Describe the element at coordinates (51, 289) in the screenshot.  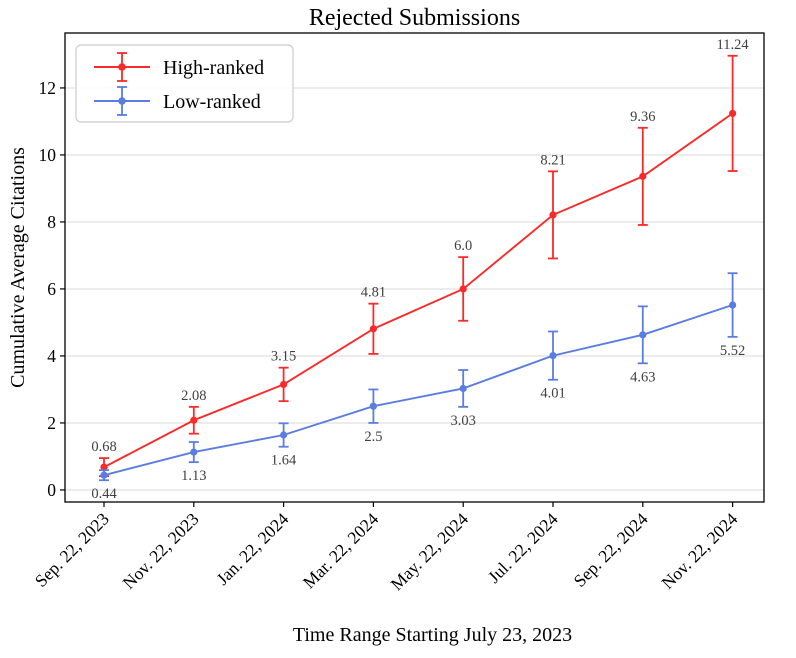
I see `y-tick-label: 6` at that location.